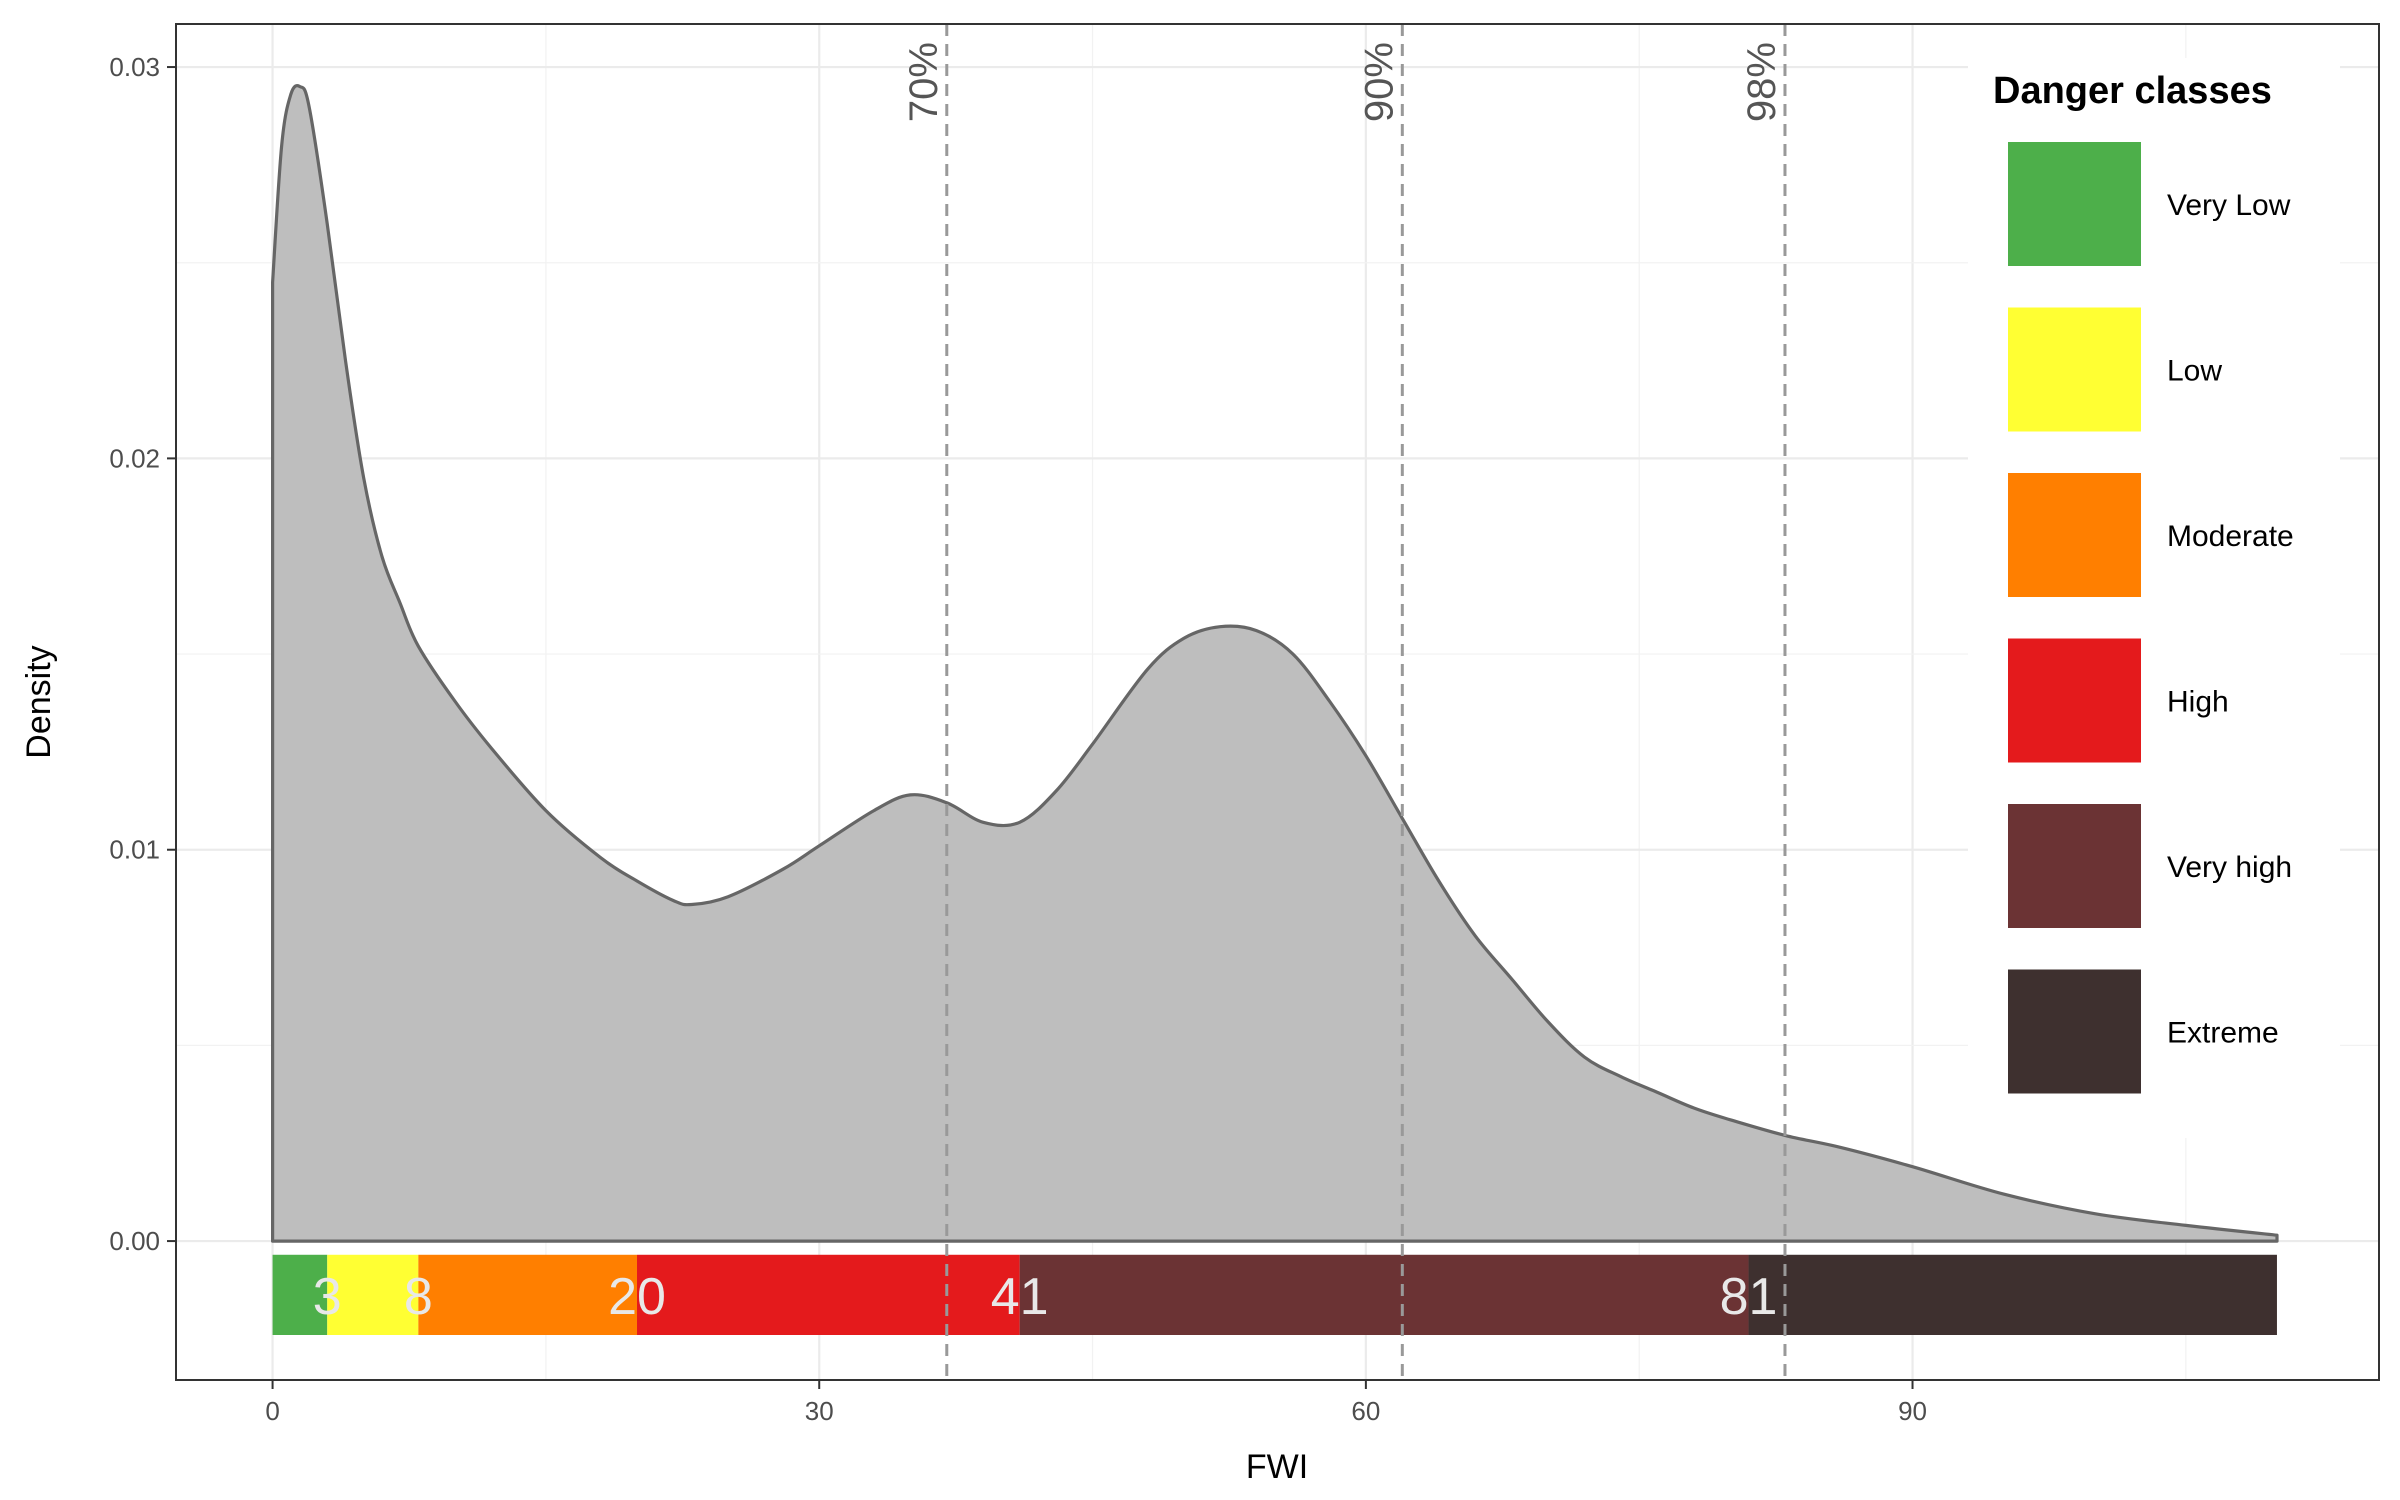 The height and width of the screenshot is (1500, 2400). What do you see at coordinates (637, 1297) in the screenshot?
I see `danger-threshold-label: 20` at bounding box center [637, 1297].